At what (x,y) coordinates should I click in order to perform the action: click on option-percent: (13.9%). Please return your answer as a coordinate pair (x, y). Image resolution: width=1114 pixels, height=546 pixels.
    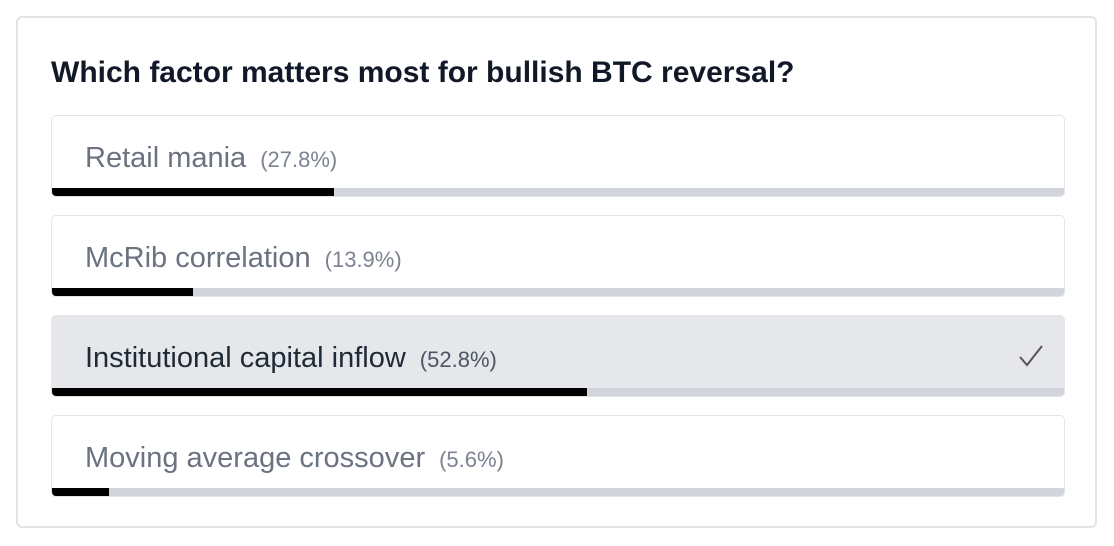
    Looking at the image, I should click on (363, 259).